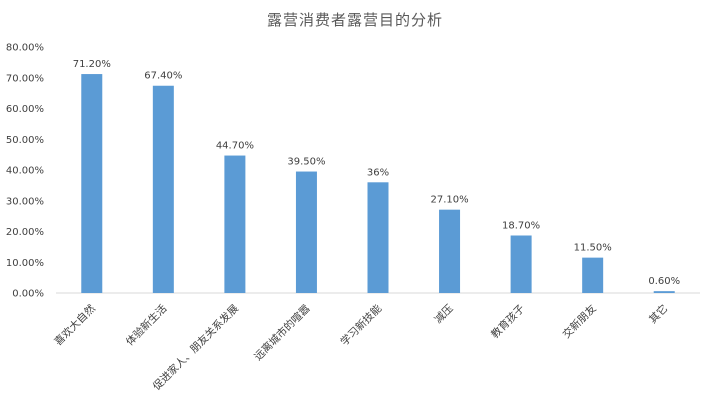 This screenshot has width=710, height=415. What do you see at coordinates (579, 321) in the screenshot?
I see `x-category-label: 交新朋友` at bounding box center [579, 321].